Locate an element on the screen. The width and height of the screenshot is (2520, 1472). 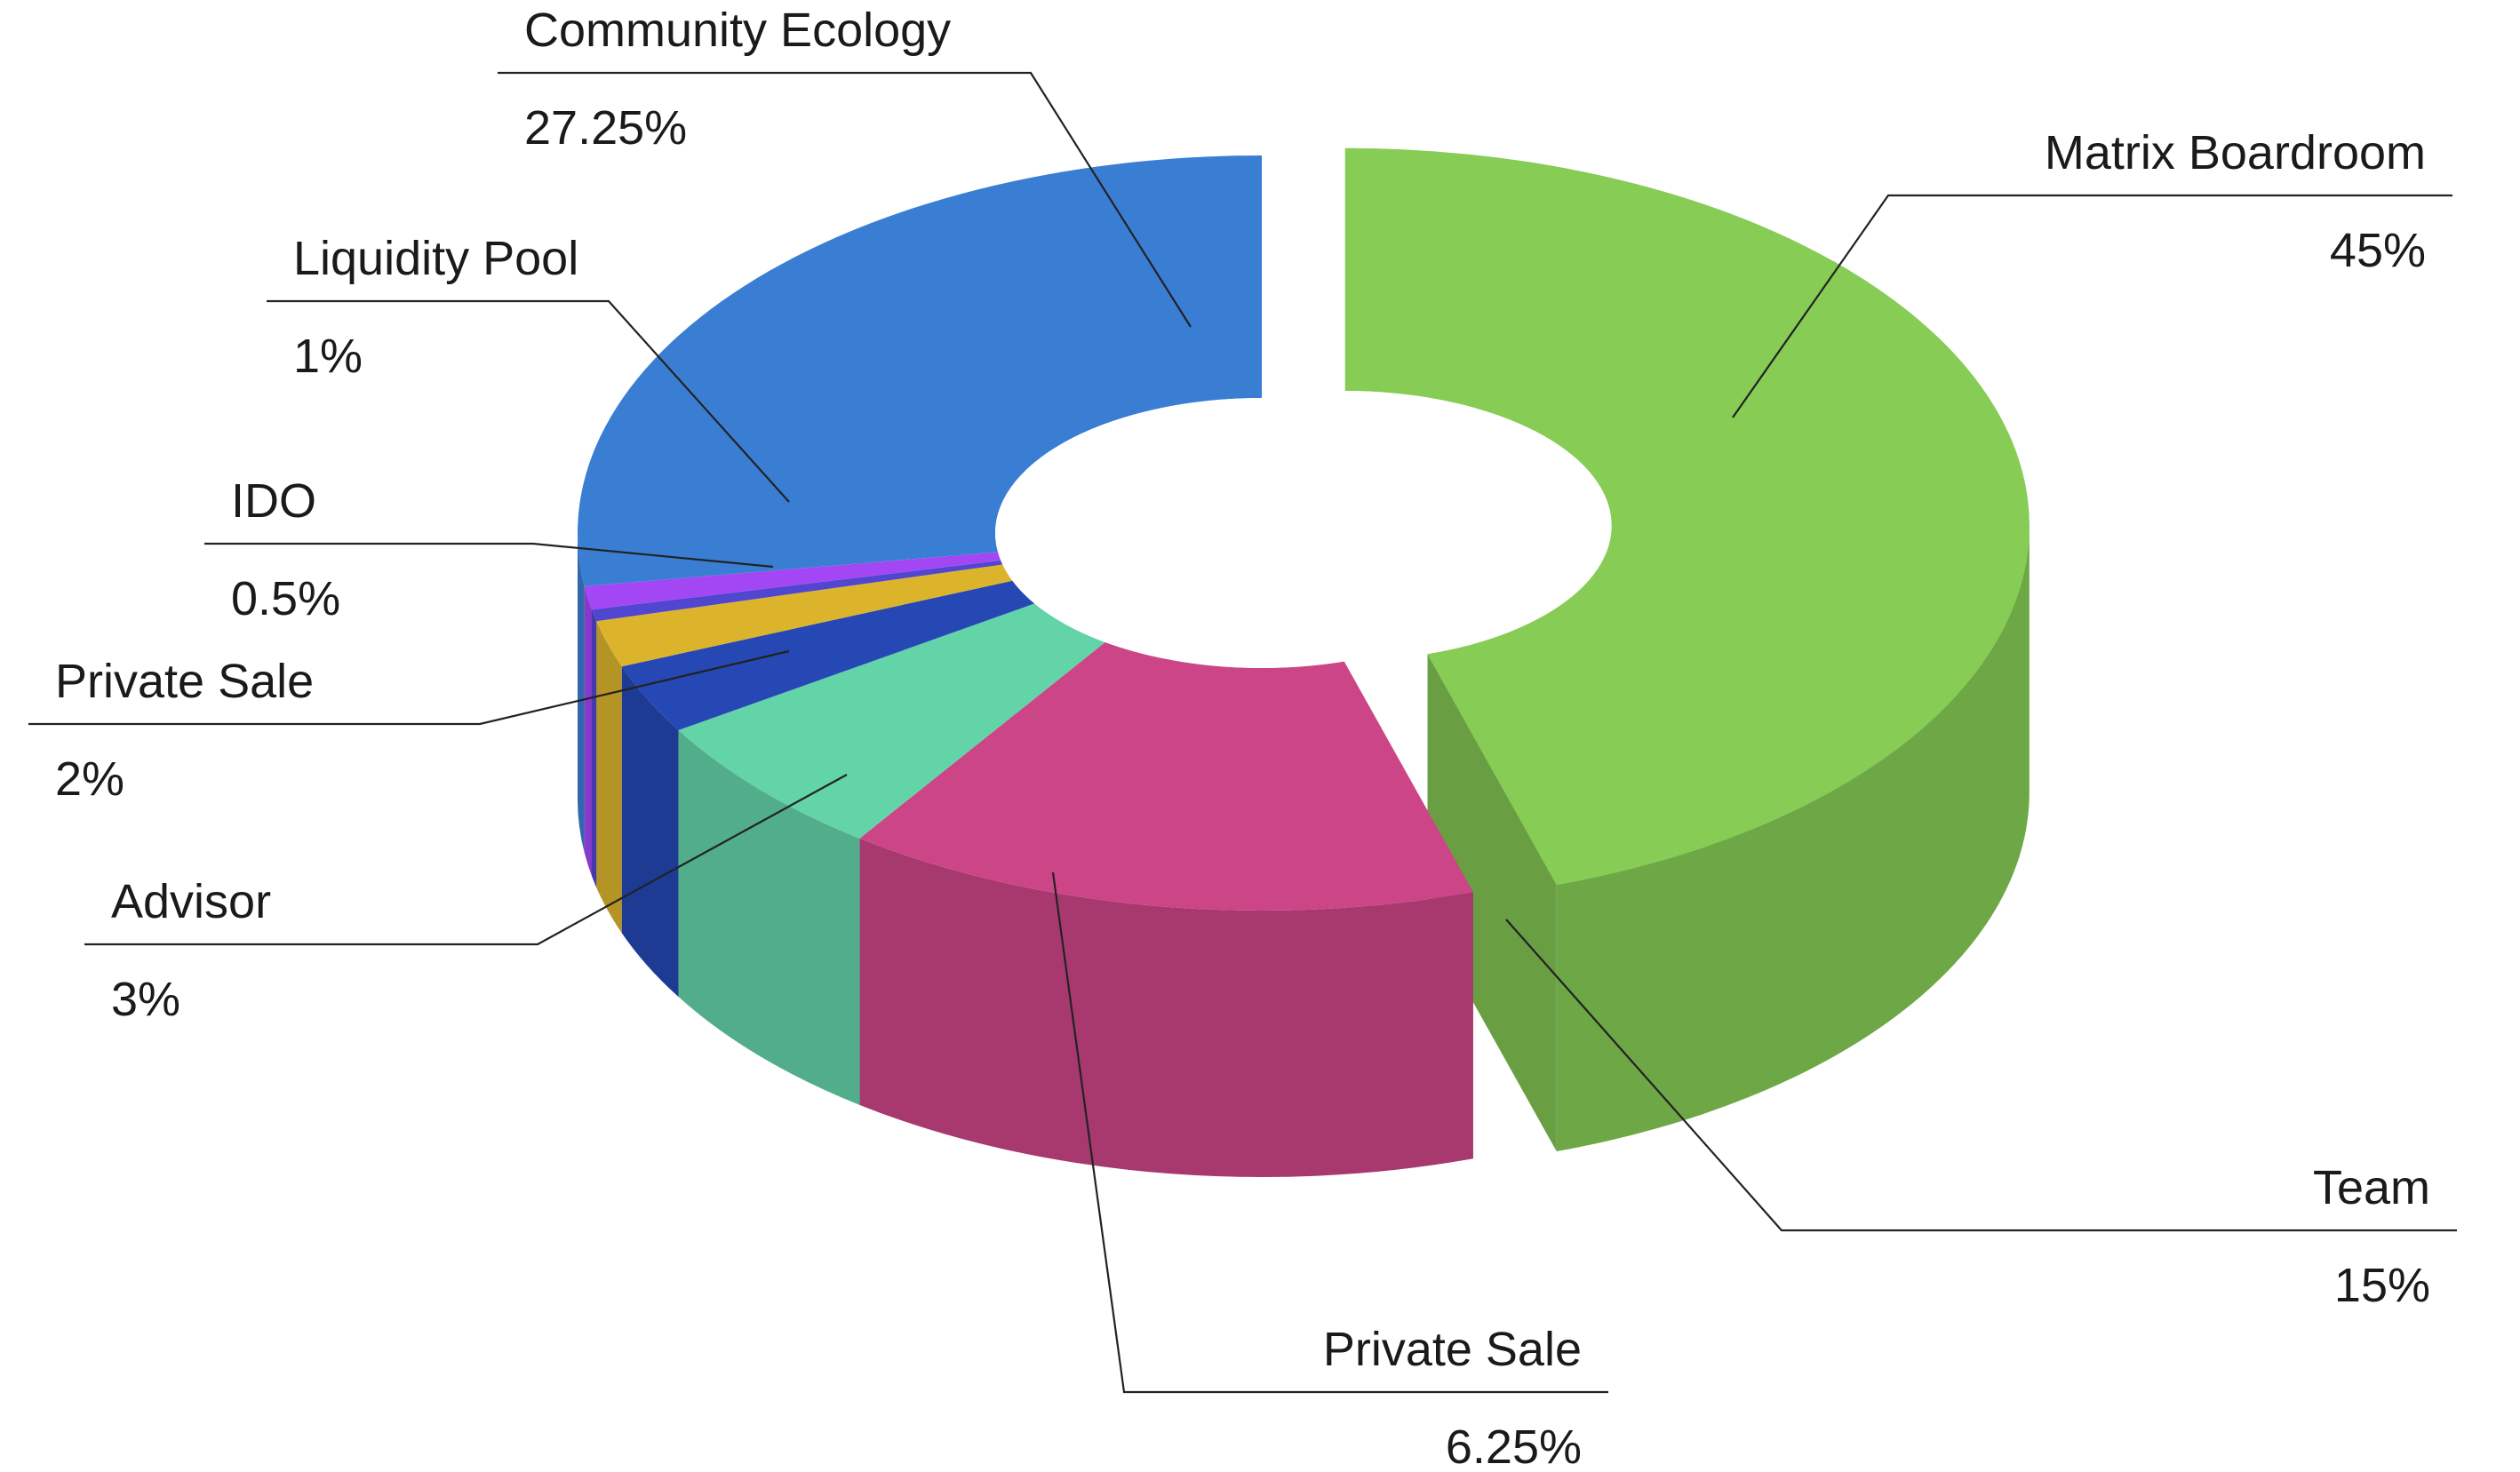
slice-value-label: 27.25% is located at coordinates (605, 128).